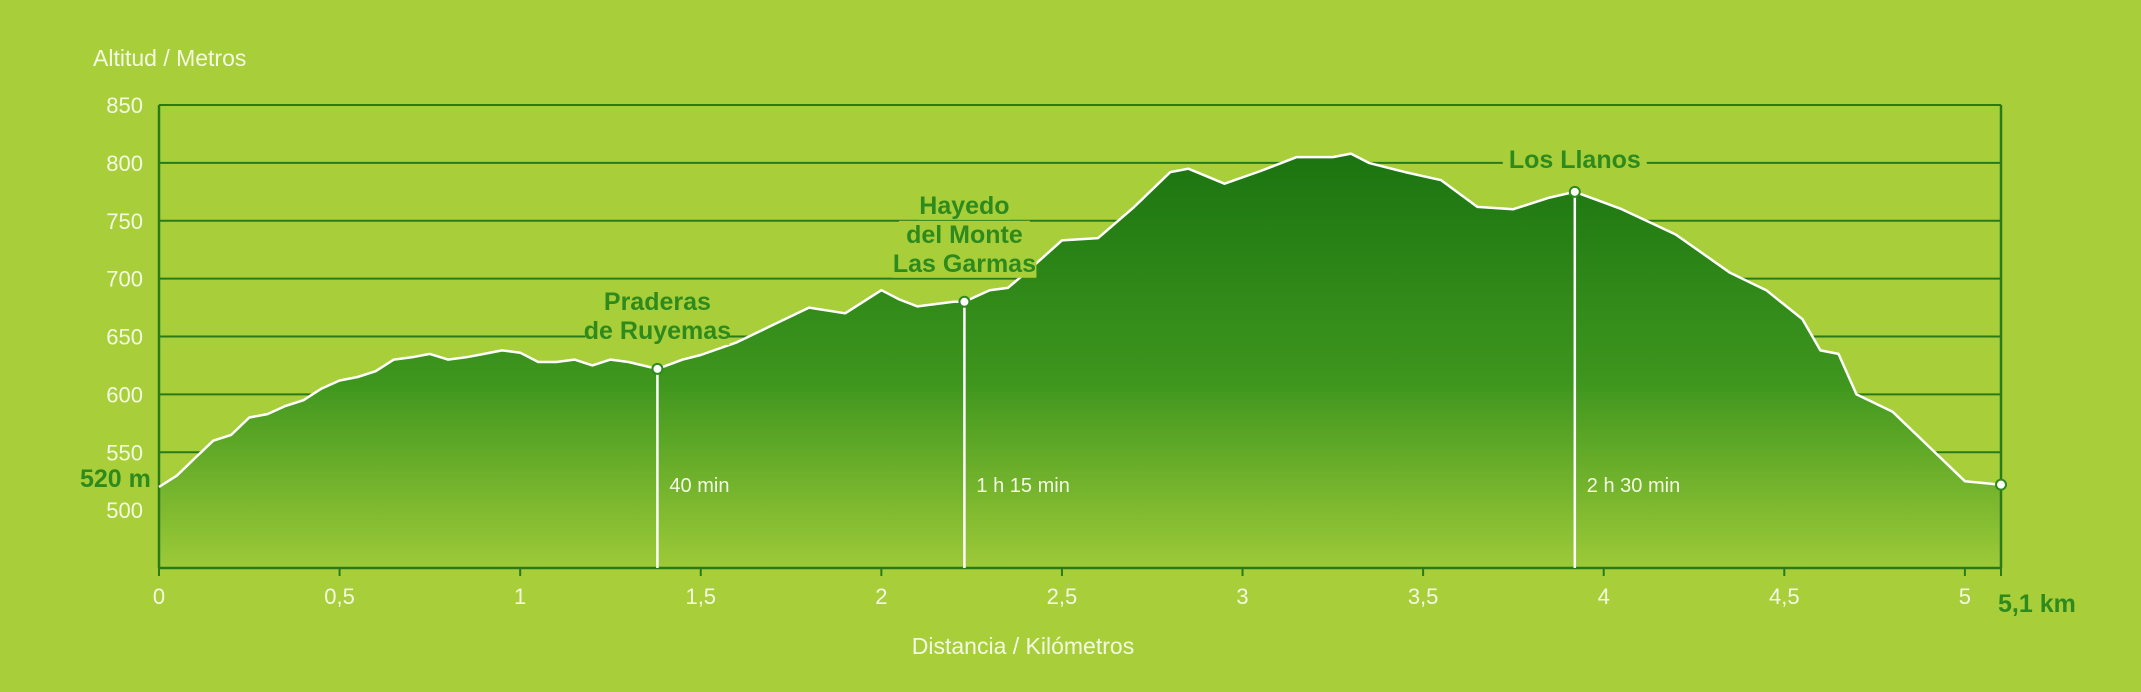  What do you see at coordinates (1965, 596) in the screenshot?
I see `x-tick-label: 5` at bounding box center [1965, 596].